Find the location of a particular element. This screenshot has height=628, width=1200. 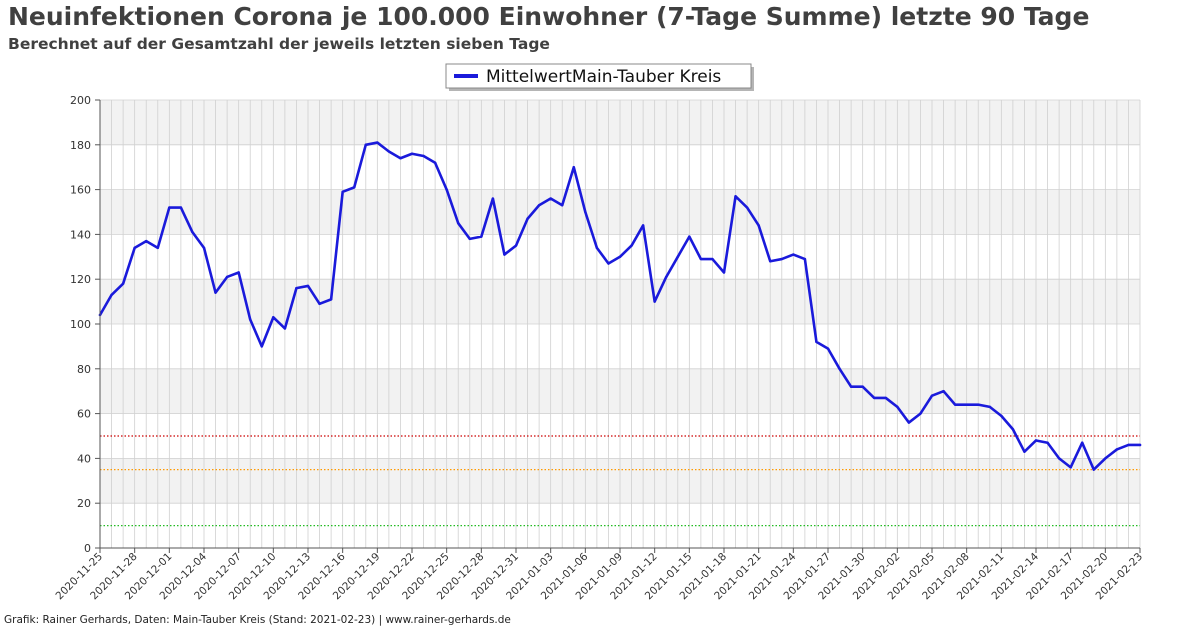

legend-box is located at coordinates (598, 76).